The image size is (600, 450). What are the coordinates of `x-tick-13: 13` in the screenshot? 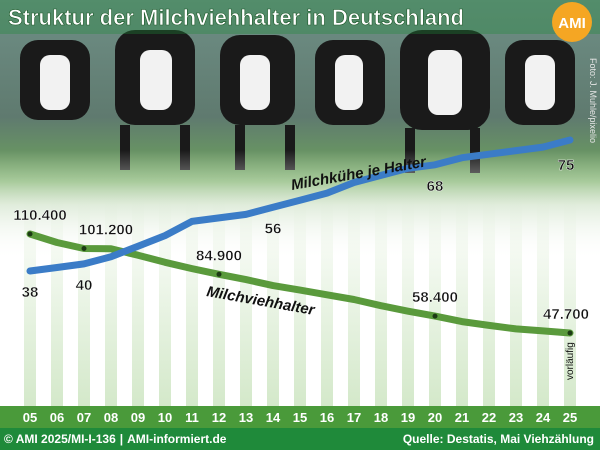 It's located at (246, 417).